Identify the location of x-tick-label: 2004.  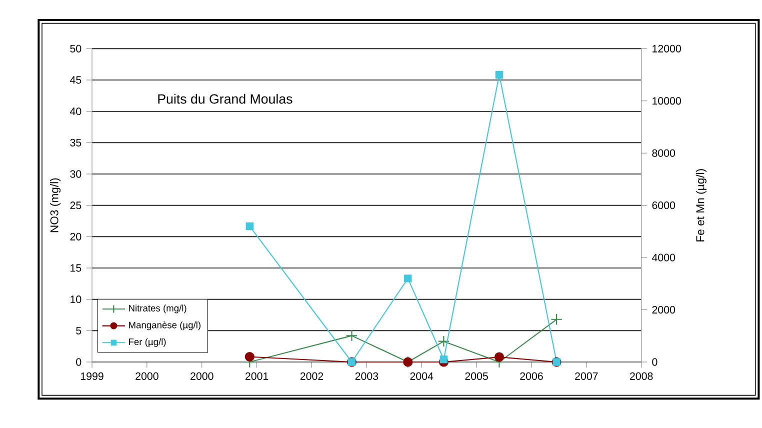
(422, 376).